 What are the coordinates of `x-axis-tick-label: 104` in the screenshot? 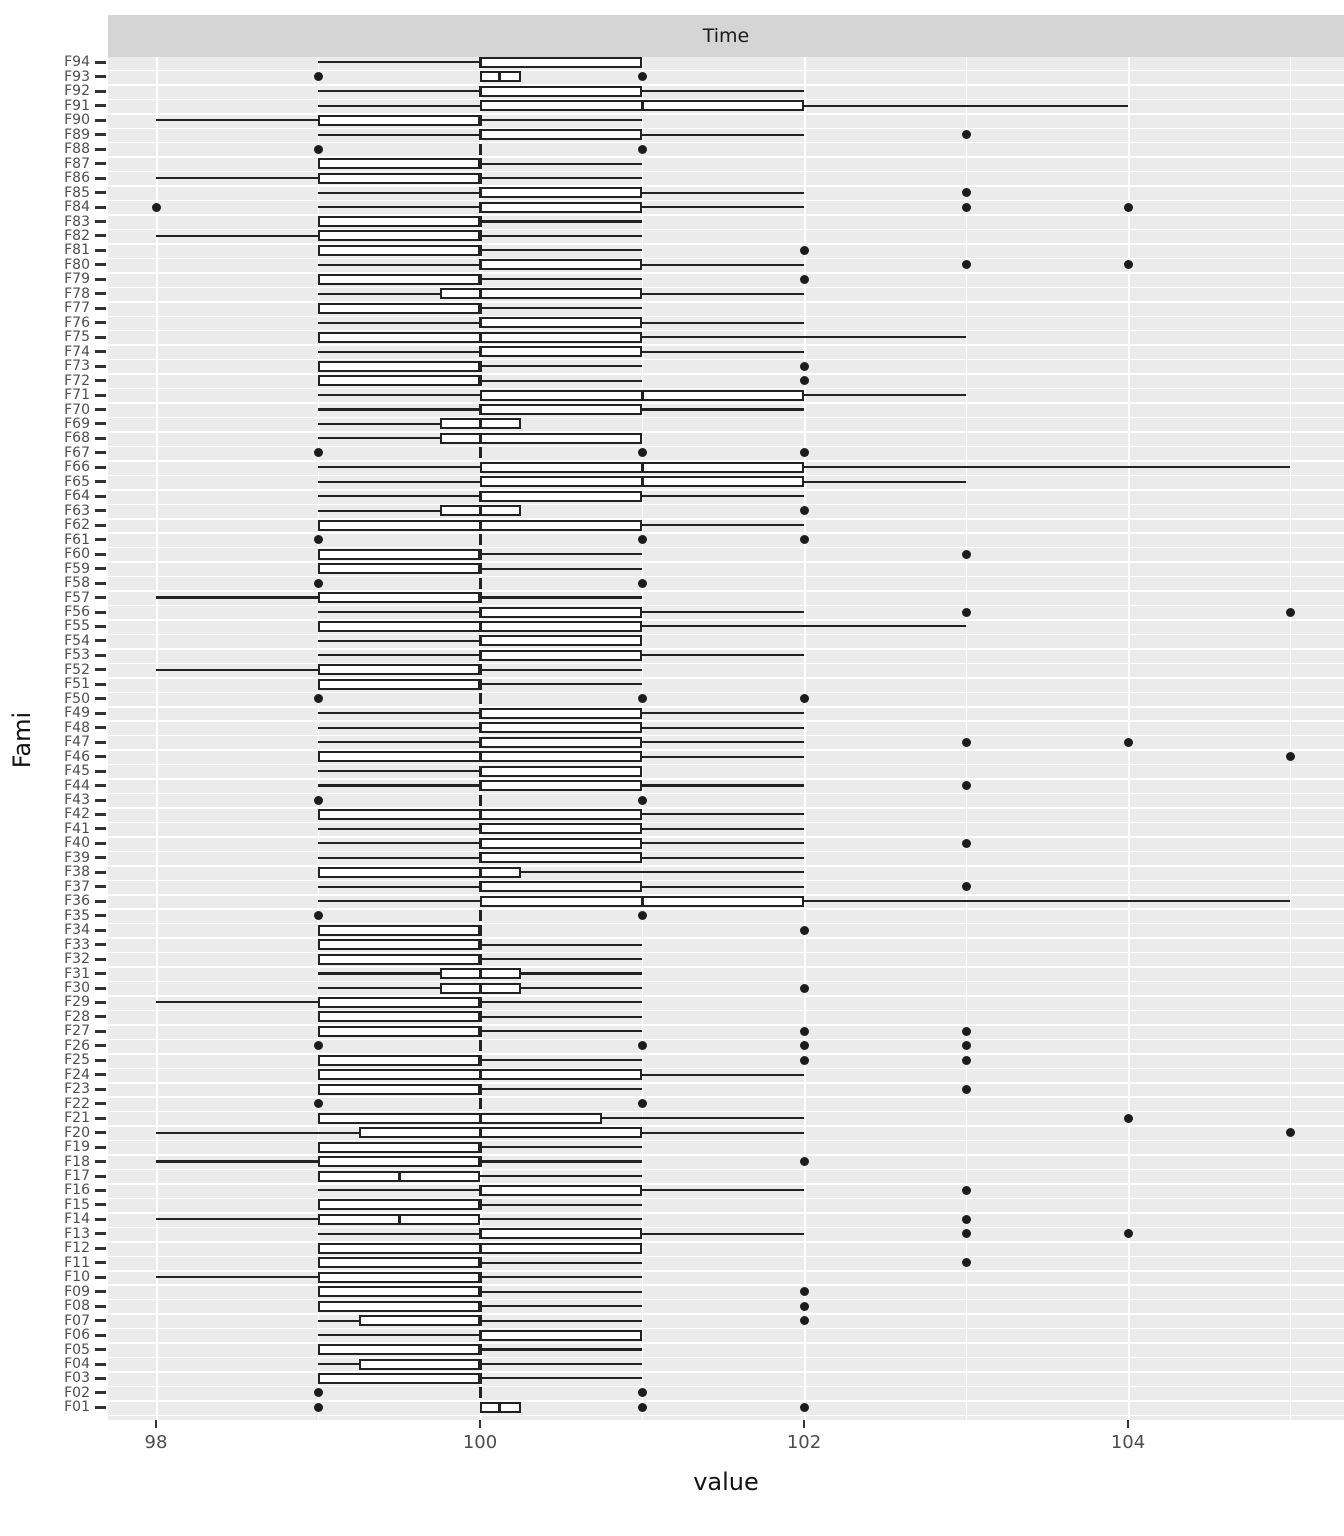 It's located at (1128, 1442).